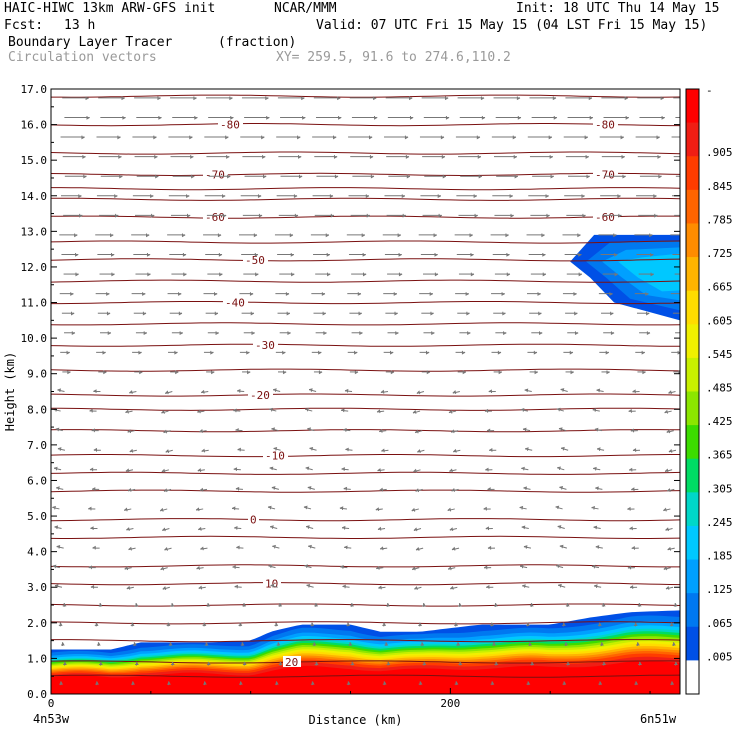 This screenshot has width=740, height=740. What do you see at coordinates (719, 455) in the screenshot?
I see `colorbar-label: .365` at bounding box center [719, 455].